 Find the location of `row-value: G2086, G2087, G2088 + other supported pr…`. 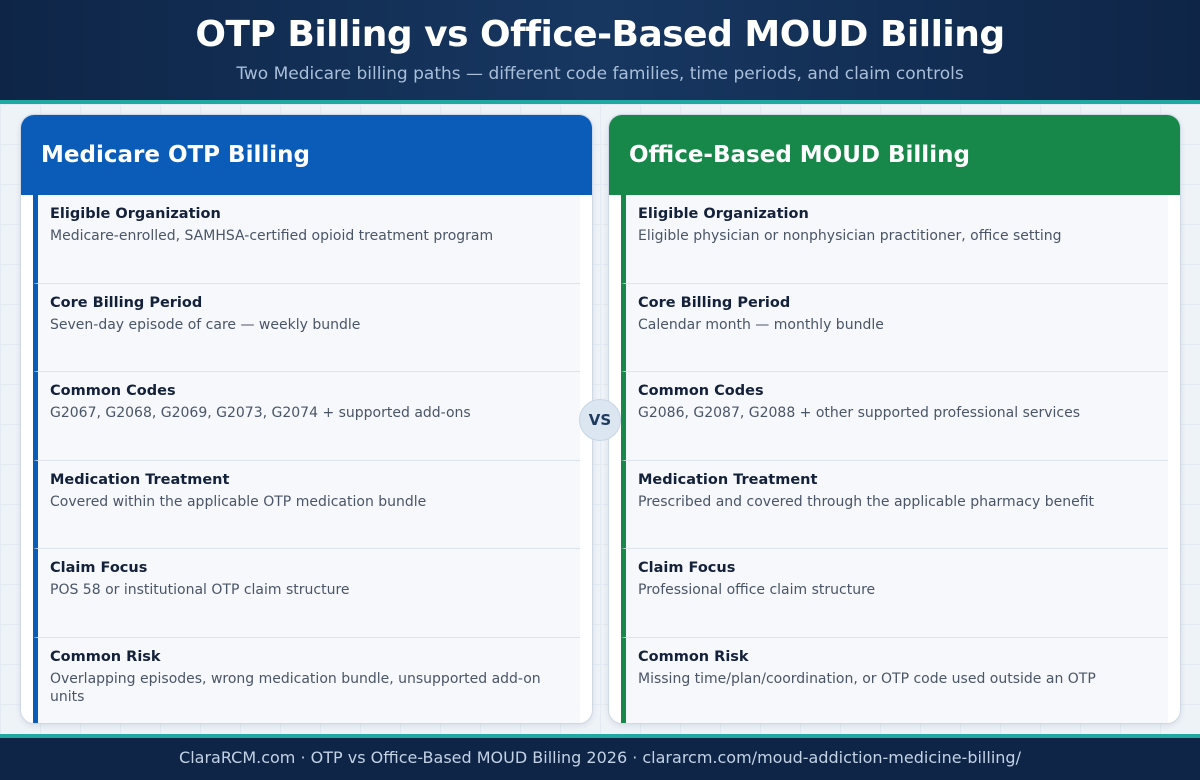

row-value: G2086, G2087, G2088 + other supported pr… is located at coordinates (859, 413).